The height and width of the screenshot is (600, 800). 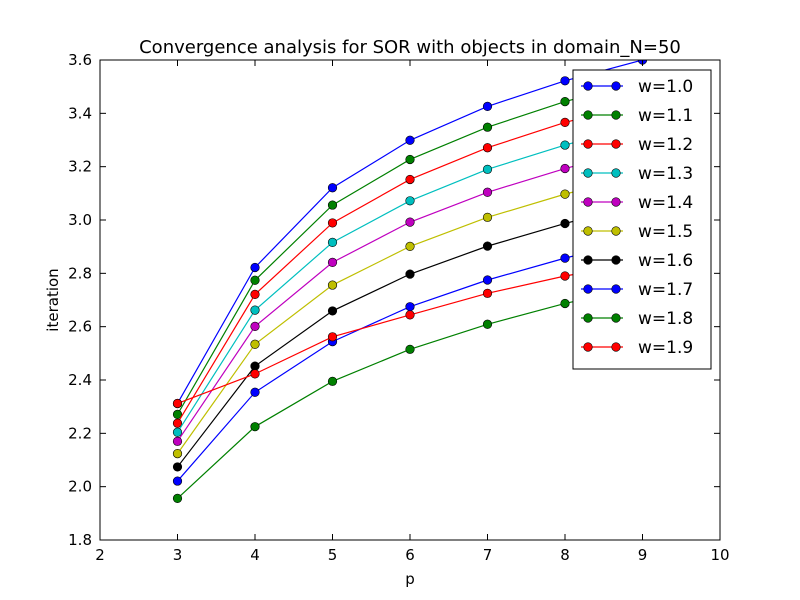 I want to click on x-tick-label: 10, so click(x=719, y=555).